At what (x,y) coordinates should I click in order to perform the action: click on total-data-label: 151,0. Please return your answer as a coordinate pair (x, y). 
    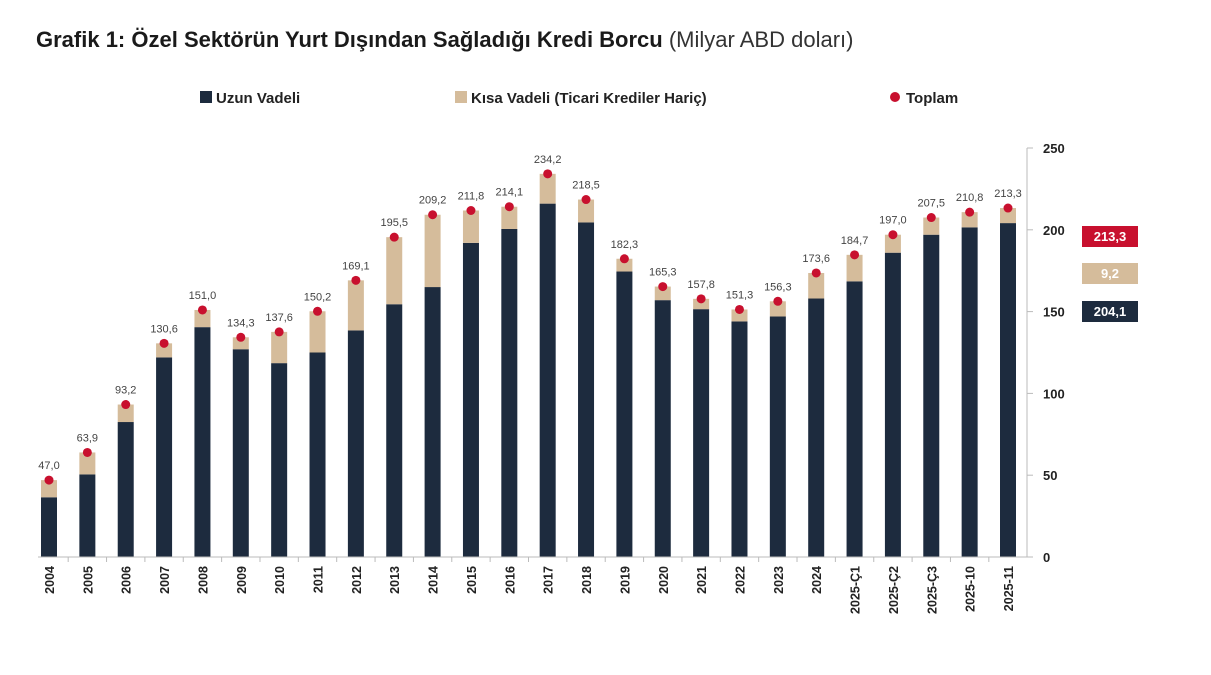
    Looking at the image, I should click on (203, 296).